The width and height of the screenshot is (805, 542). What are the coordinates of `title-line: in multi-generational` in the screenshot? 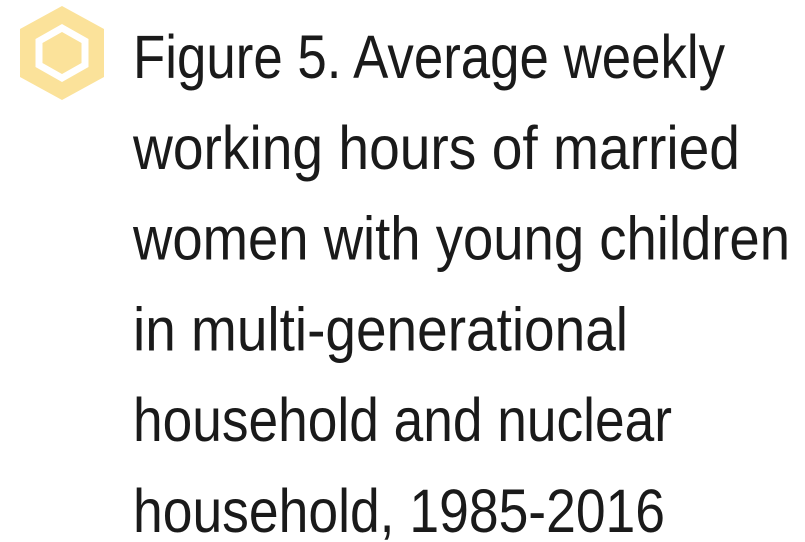 It's located at (380, 329).